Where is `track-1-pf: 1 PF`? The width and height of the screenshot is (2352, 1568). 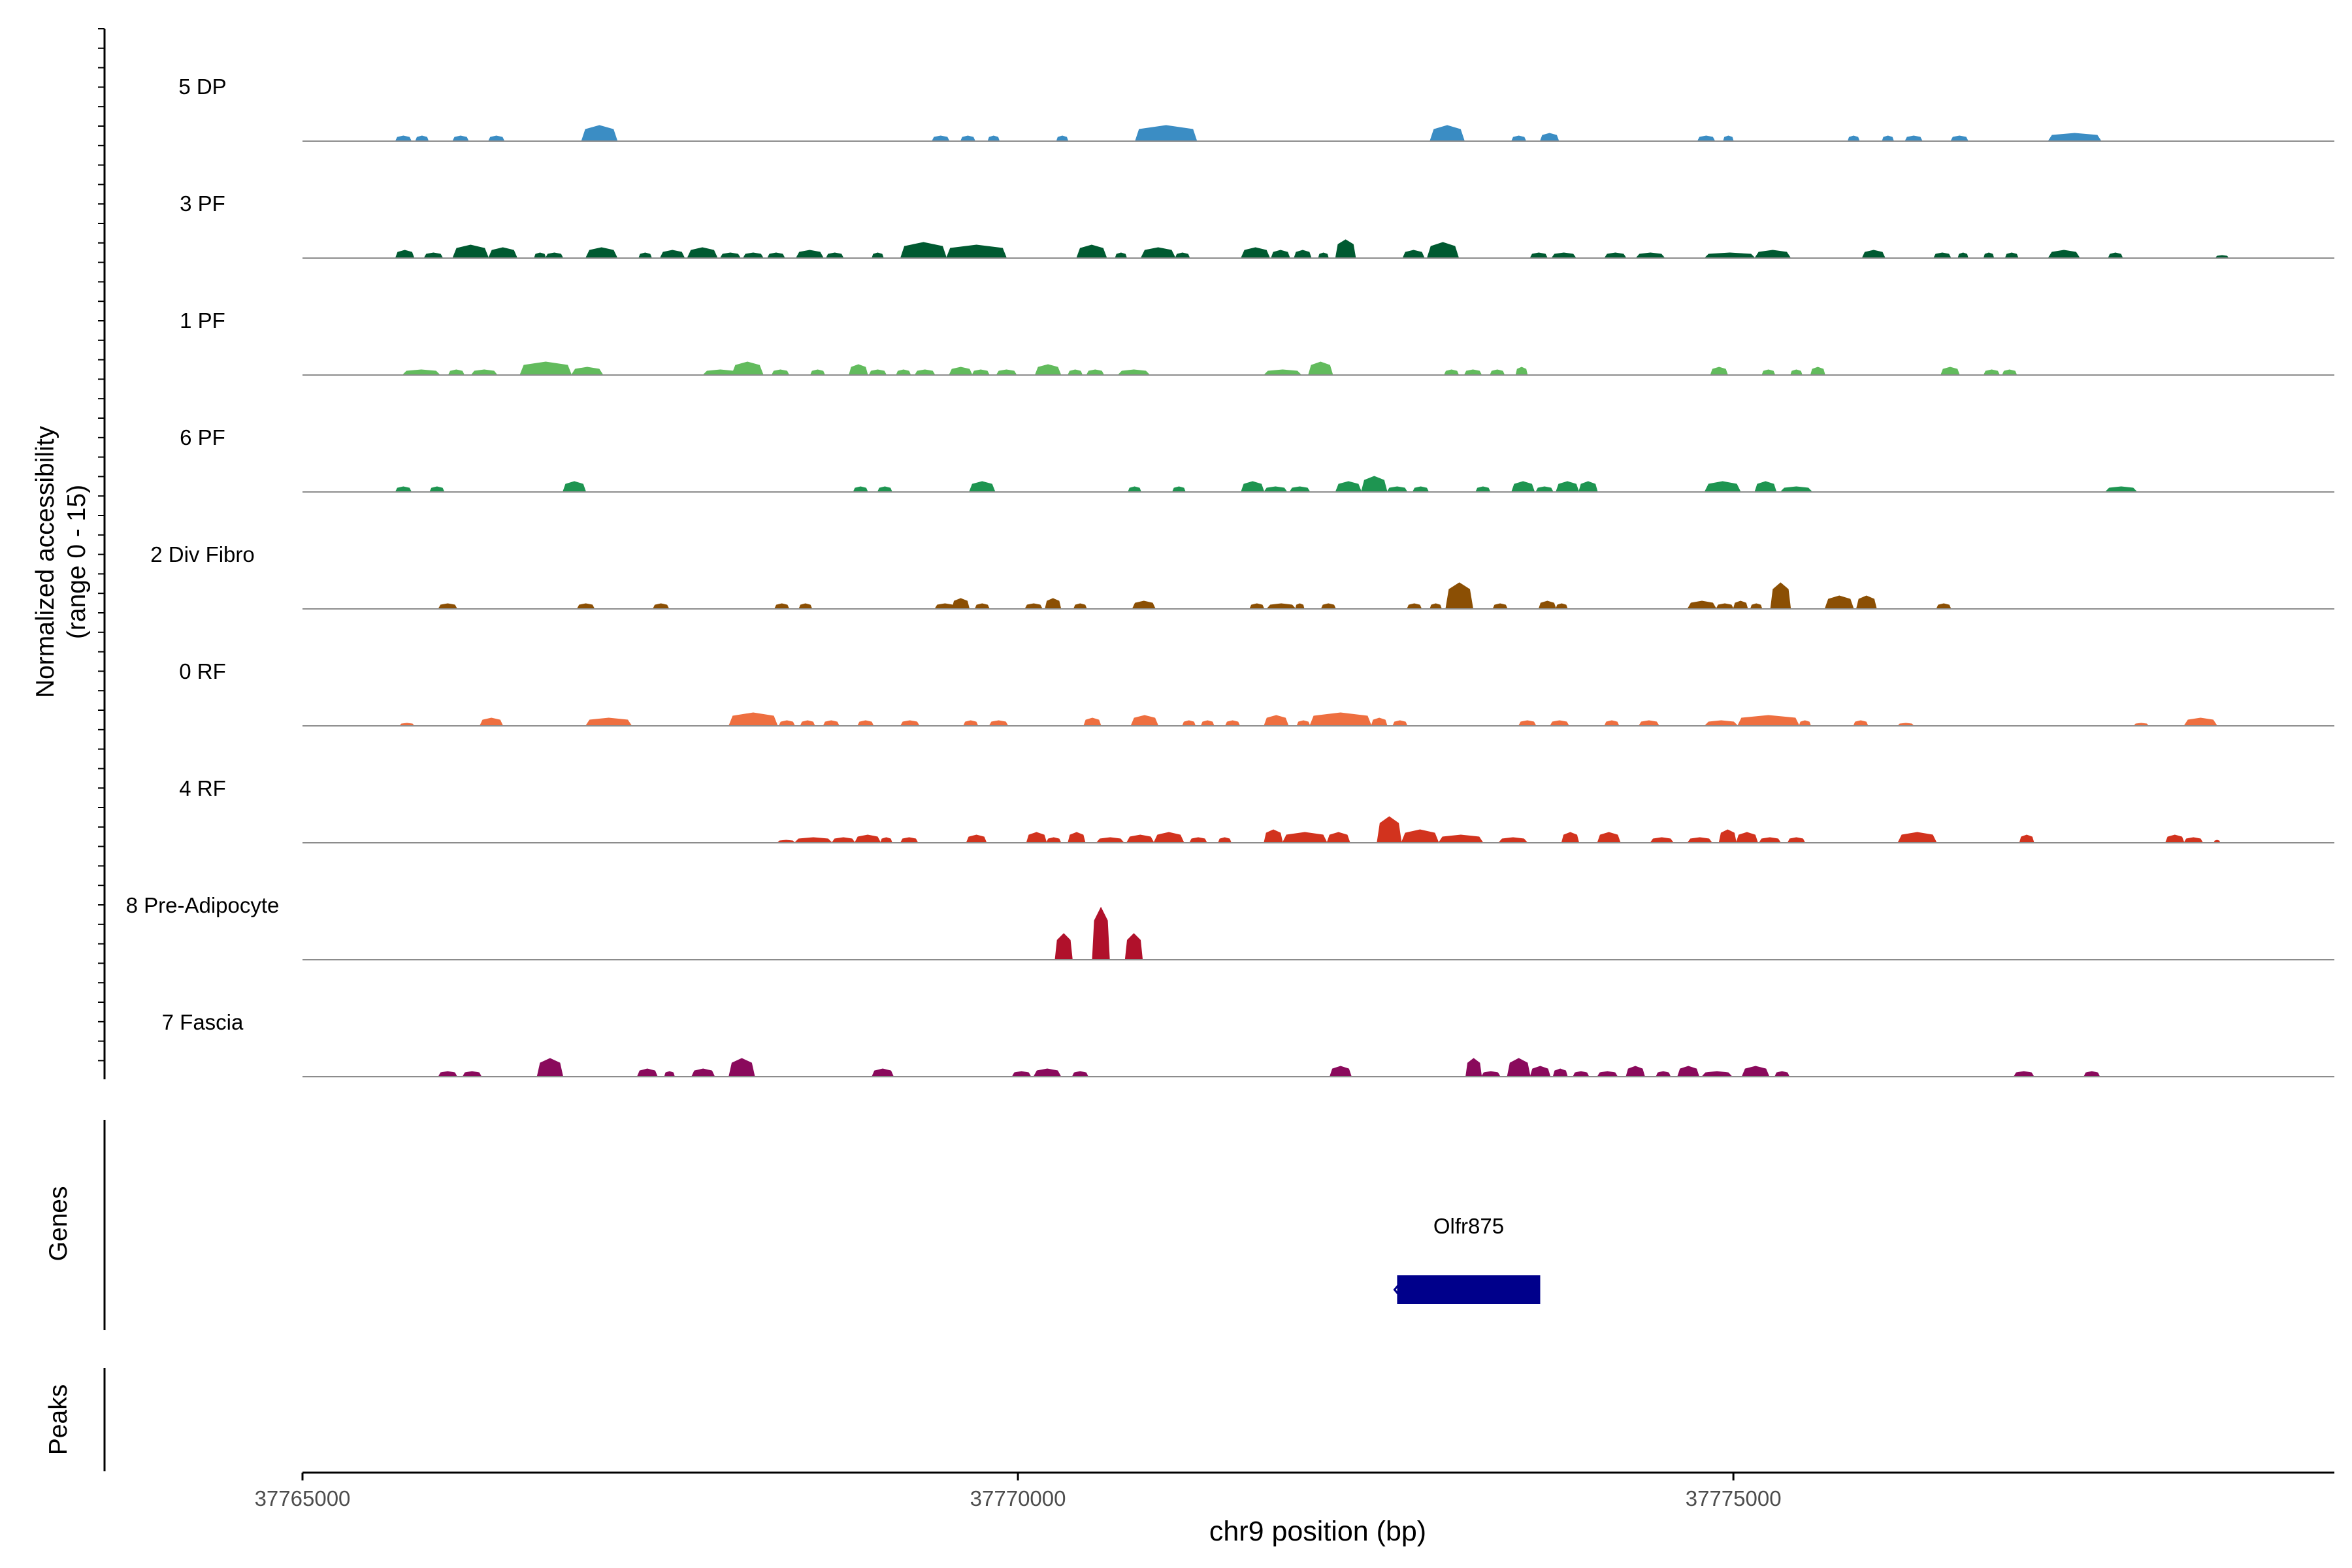
track-1-pf: 1 PF is located at coordinates (1257, 342).